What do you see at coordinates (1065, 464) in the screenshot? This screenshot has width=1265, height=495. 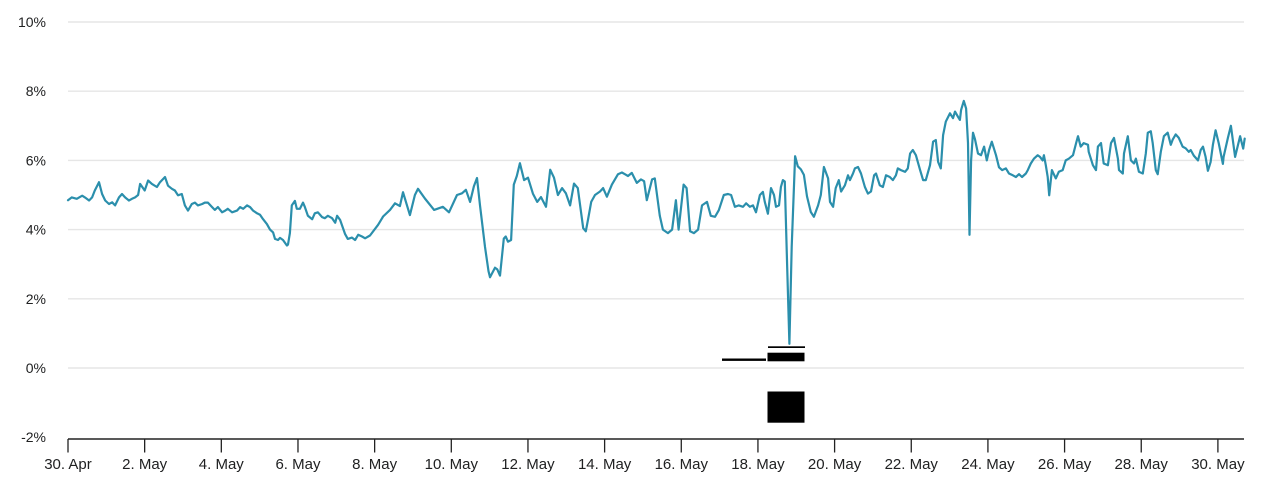 I see `x-tick-label: 26. May` at bounding box center [1065, 464].